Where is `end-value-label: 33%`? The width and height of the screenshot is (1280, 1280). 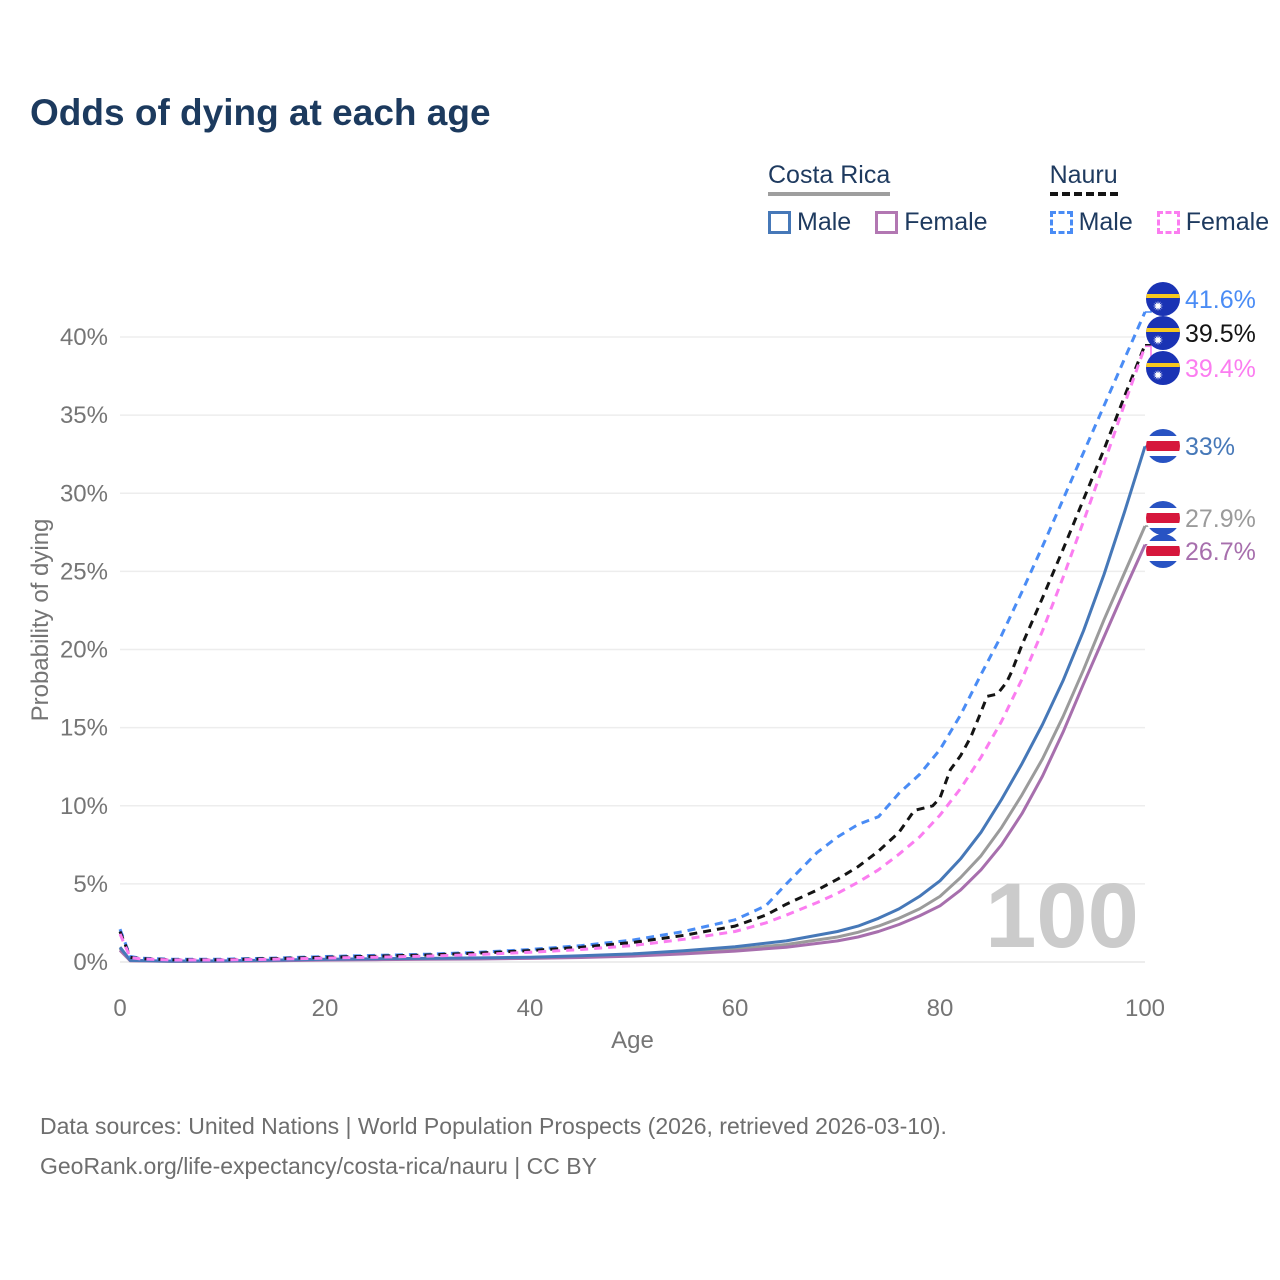
end-value-label: 33% is located at coordinates (1210, 447).